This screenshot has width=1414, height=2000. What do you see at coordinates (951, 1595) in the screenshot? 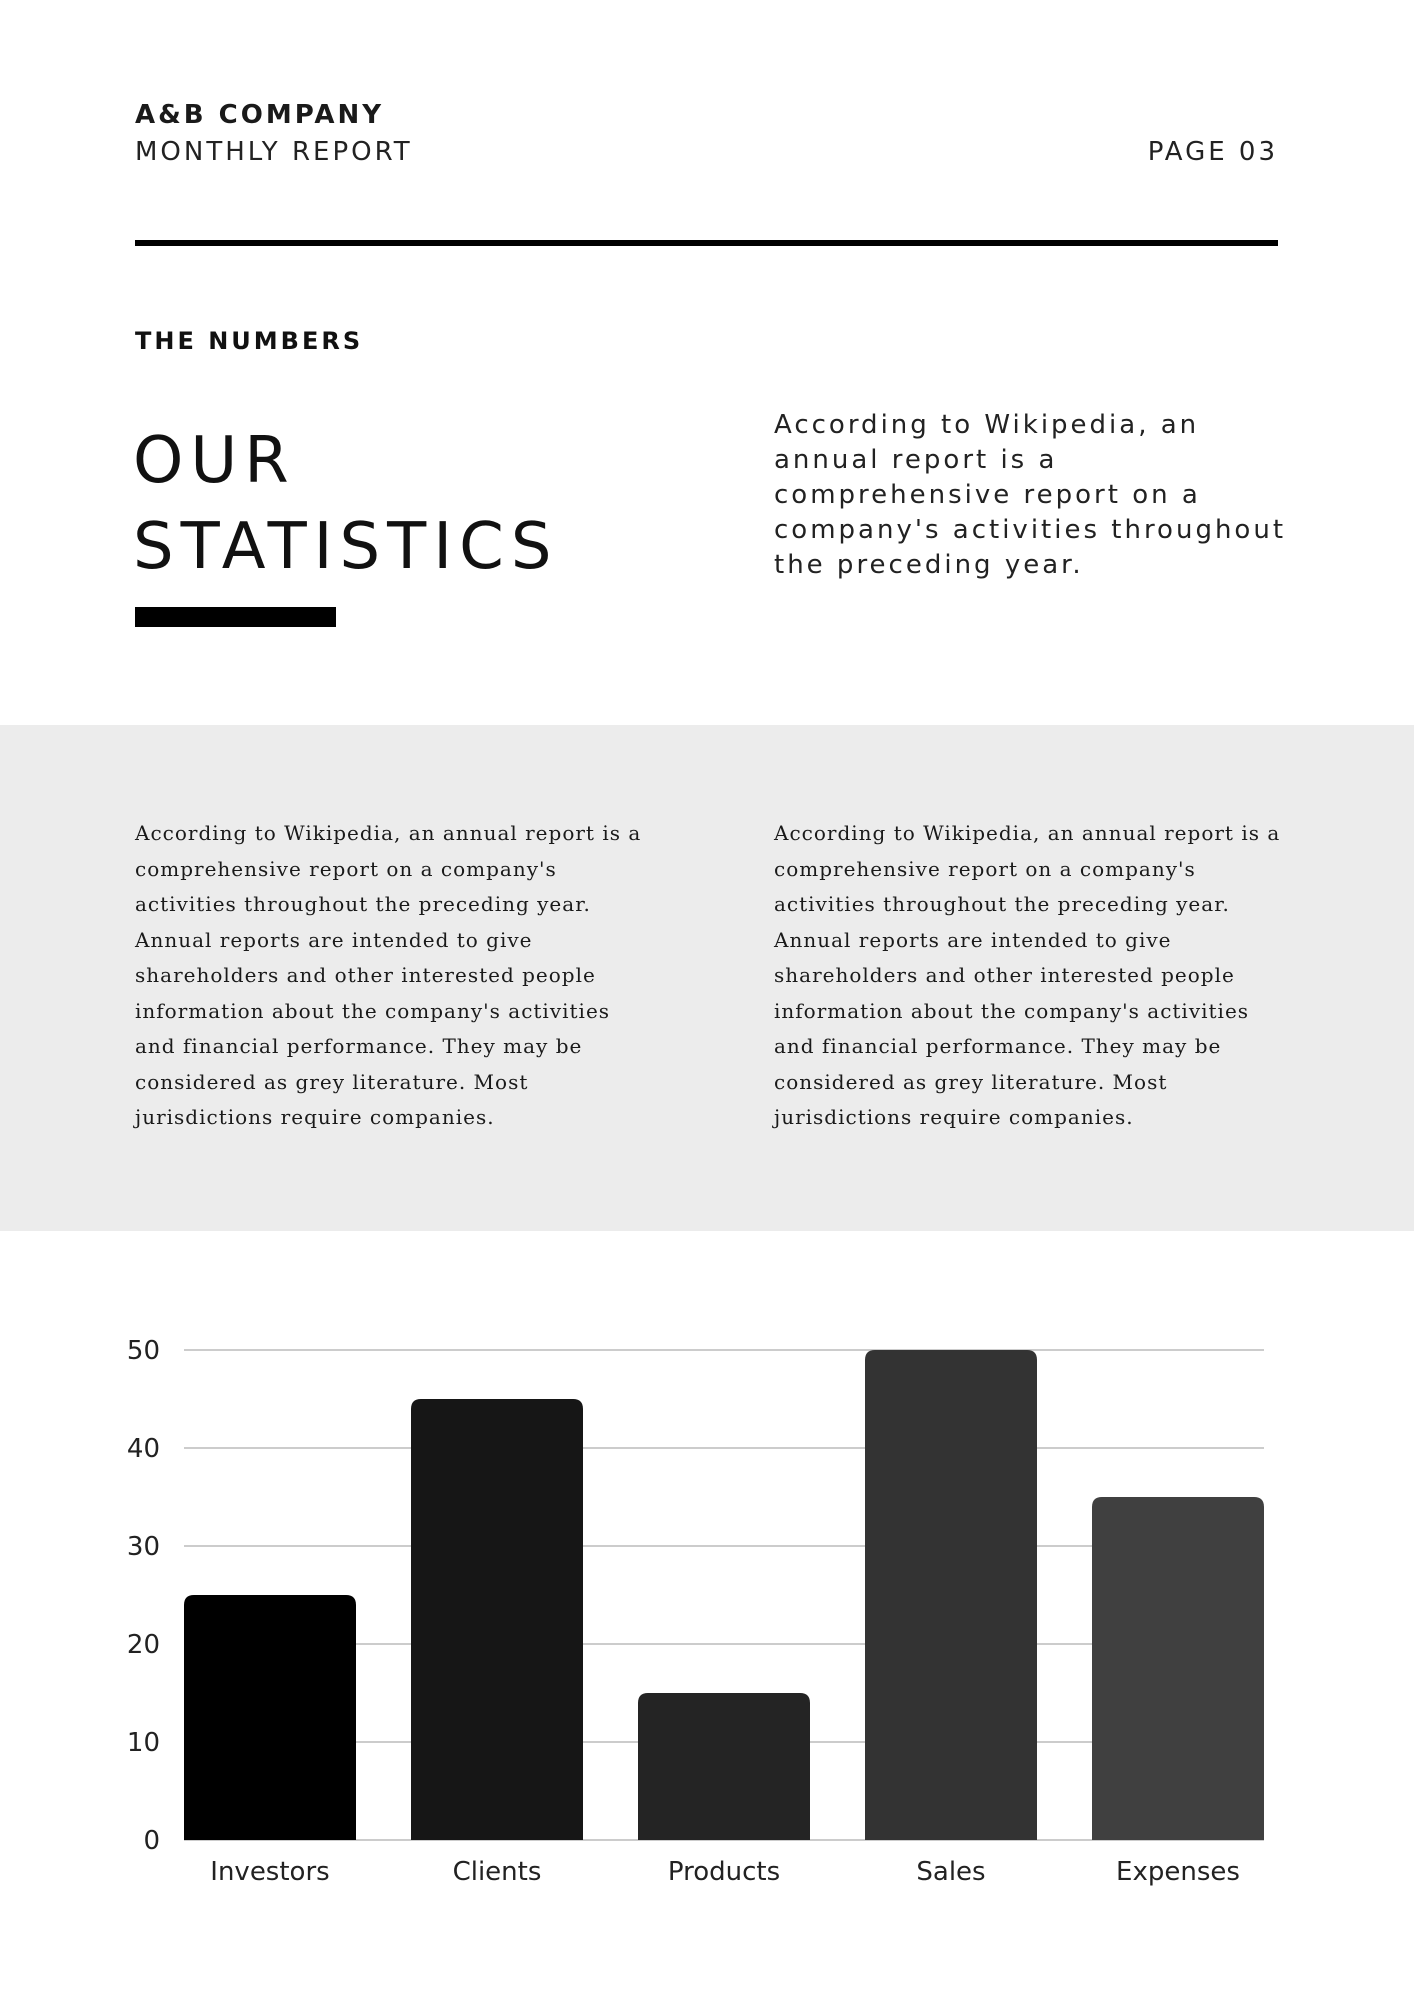
I see `bar-sales` at bounding box center [951, 1595].